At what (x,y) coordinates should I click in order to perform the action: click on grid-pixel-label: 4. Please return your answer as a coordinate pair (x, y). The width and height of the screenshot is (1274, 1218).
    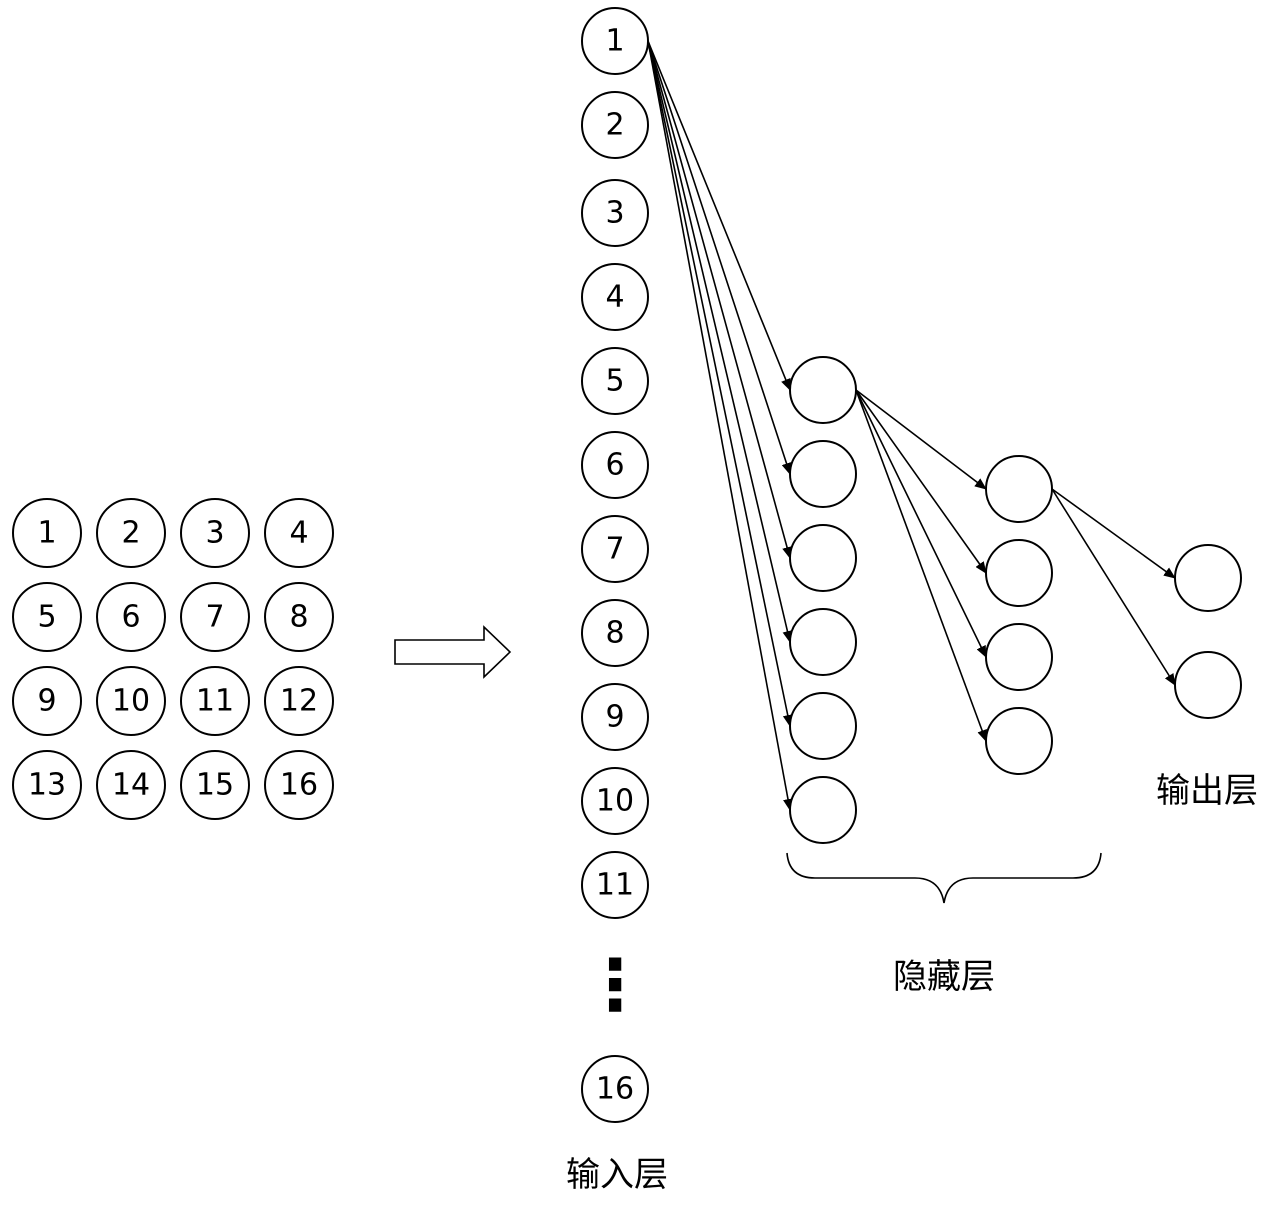
    Looking at the image, I should click on (298, 533).